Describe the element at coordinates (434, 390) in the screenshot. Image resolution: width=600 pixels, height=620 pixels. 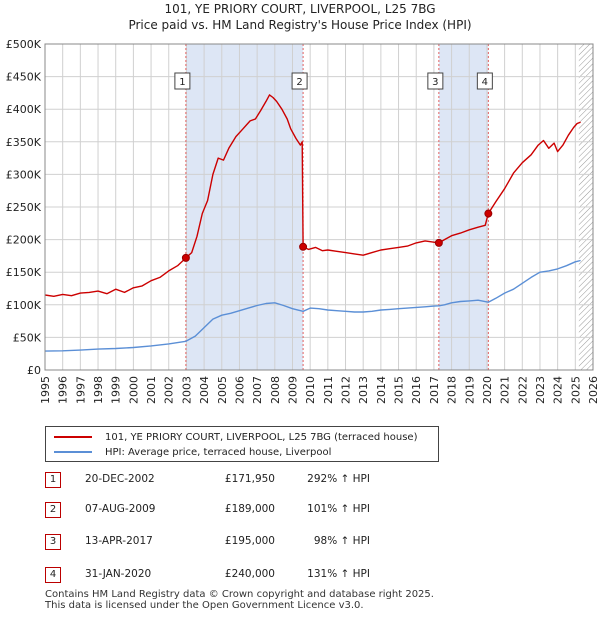
I see `x-tick-label: 2017` at that location.